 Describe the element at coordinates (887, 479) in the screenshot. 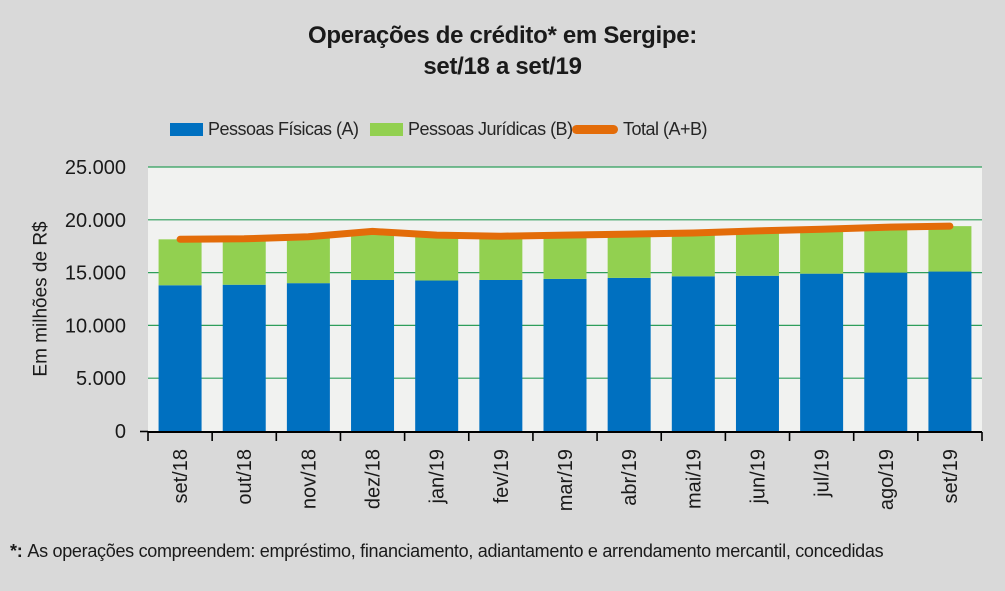

I see `x-tick-label: ago/19` at that location.